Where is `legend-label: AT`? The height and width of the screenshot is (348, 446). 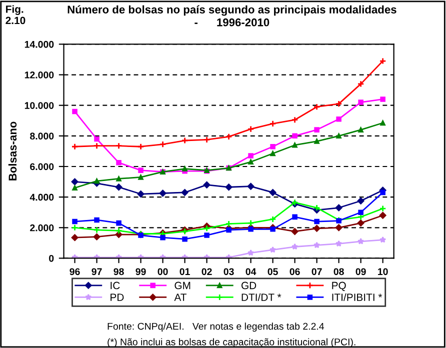
legend-label: AT is located at coordinates (180, 297).